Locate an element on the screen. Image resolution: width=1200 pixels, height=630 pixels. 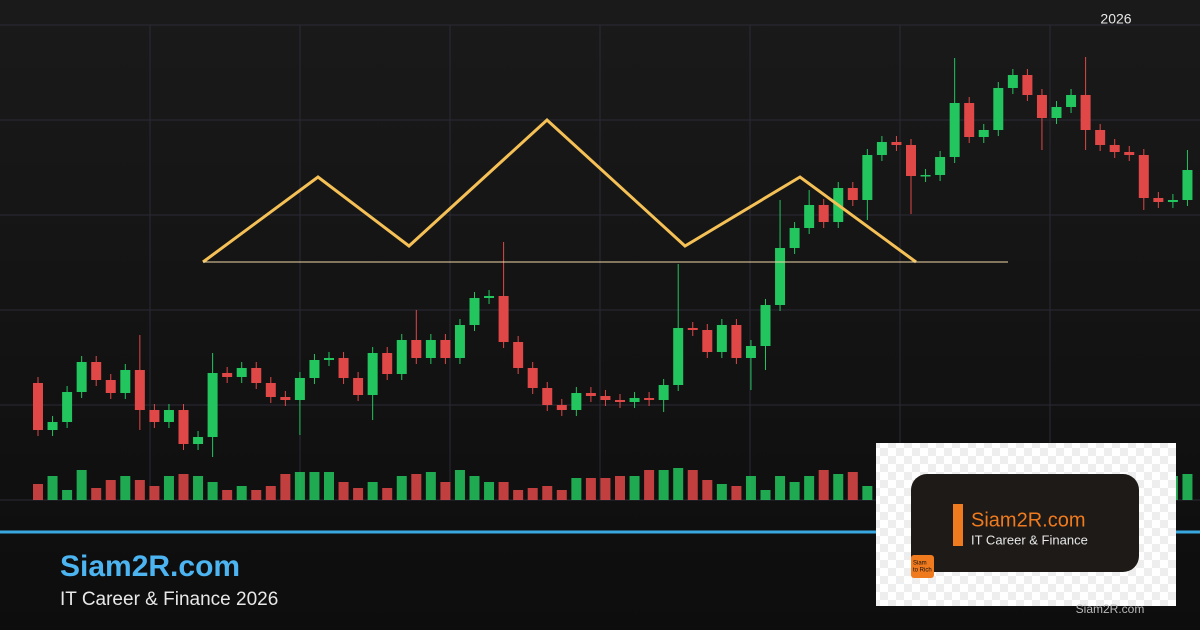
logo-card is located at coordinates (1025, 523).